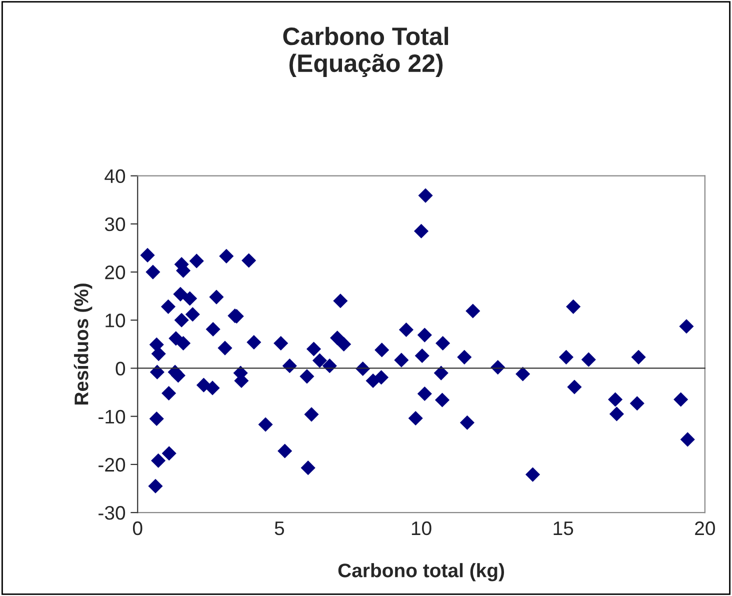  What do you see at coordinates (137, 528) in the screenshot?
I see `x-tick-label: 0` at bounding box center [137, 528].